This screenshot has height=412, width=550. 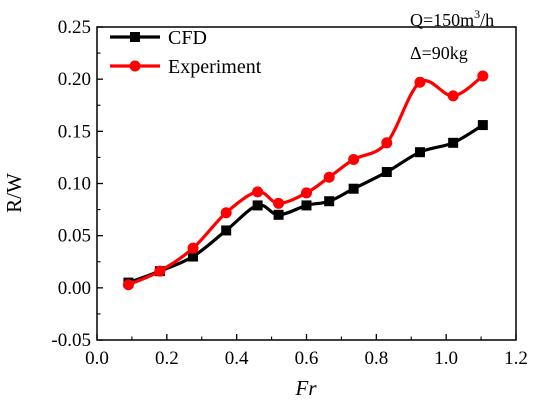 What do you see at coordinates (71, 340) in the screenshot?
I see `y-tick-label: -0.05` at bounding box center [71, 340].